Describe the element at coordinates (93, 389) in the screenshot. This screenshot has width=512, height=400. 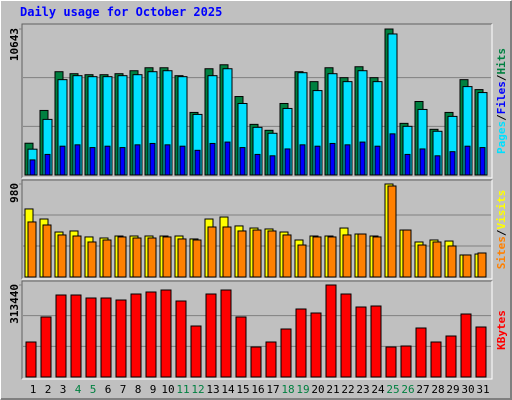
I see `x-tick-label: 5` at that location.